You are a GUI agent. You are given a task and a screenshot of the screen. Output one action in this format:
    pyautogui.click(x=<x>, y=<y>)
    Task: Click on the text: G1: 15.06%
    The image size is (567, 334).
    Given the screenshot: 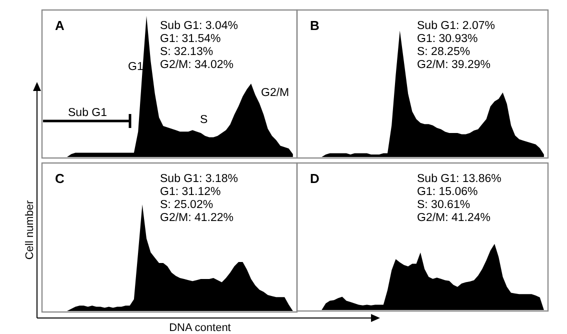 What is the action you would take?
    pyautogui.click(x=447, y=192)
    